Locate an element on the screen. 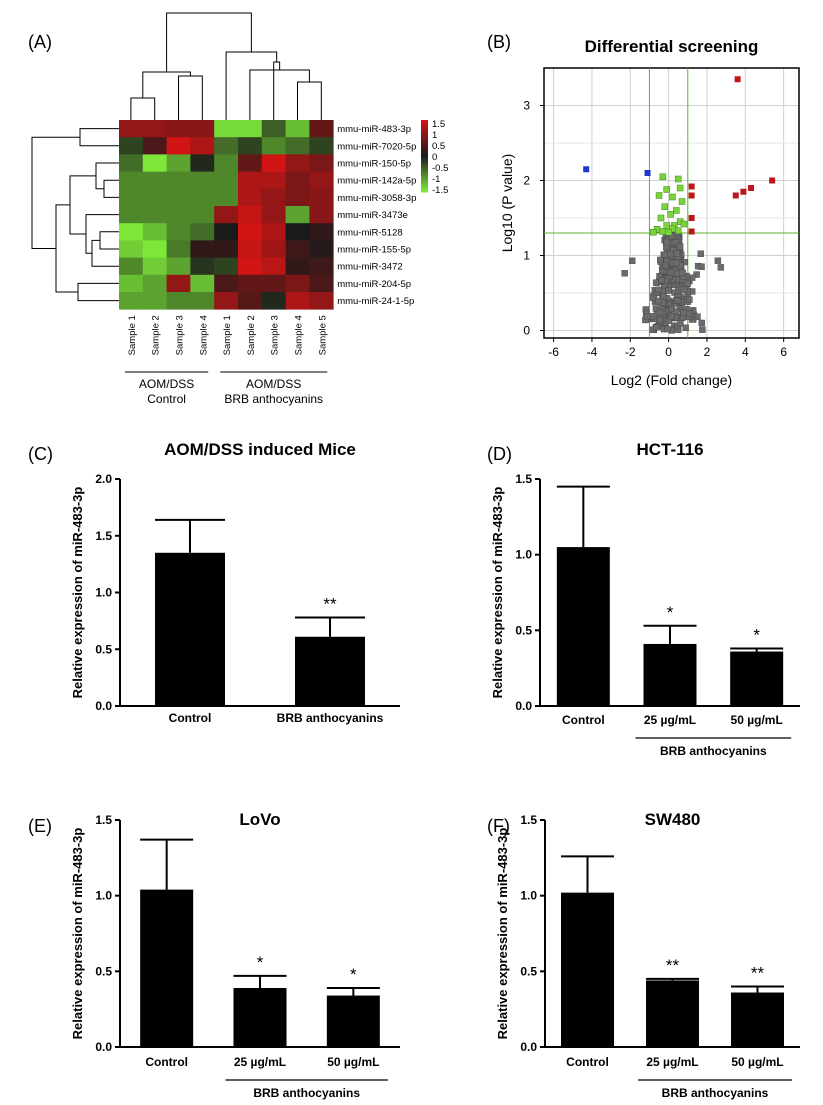  chart-title: SW480 is located at coordinates (673, 819).